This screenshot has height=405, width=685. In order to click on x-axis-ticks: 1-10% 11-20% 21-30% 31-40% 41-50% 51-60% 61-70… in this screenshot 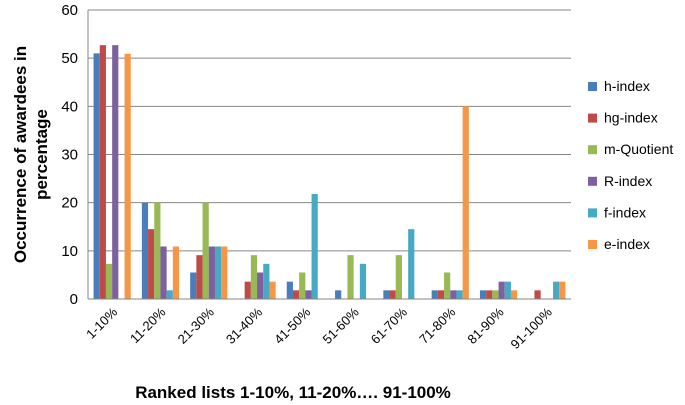, I will do `click(319, 328)`.